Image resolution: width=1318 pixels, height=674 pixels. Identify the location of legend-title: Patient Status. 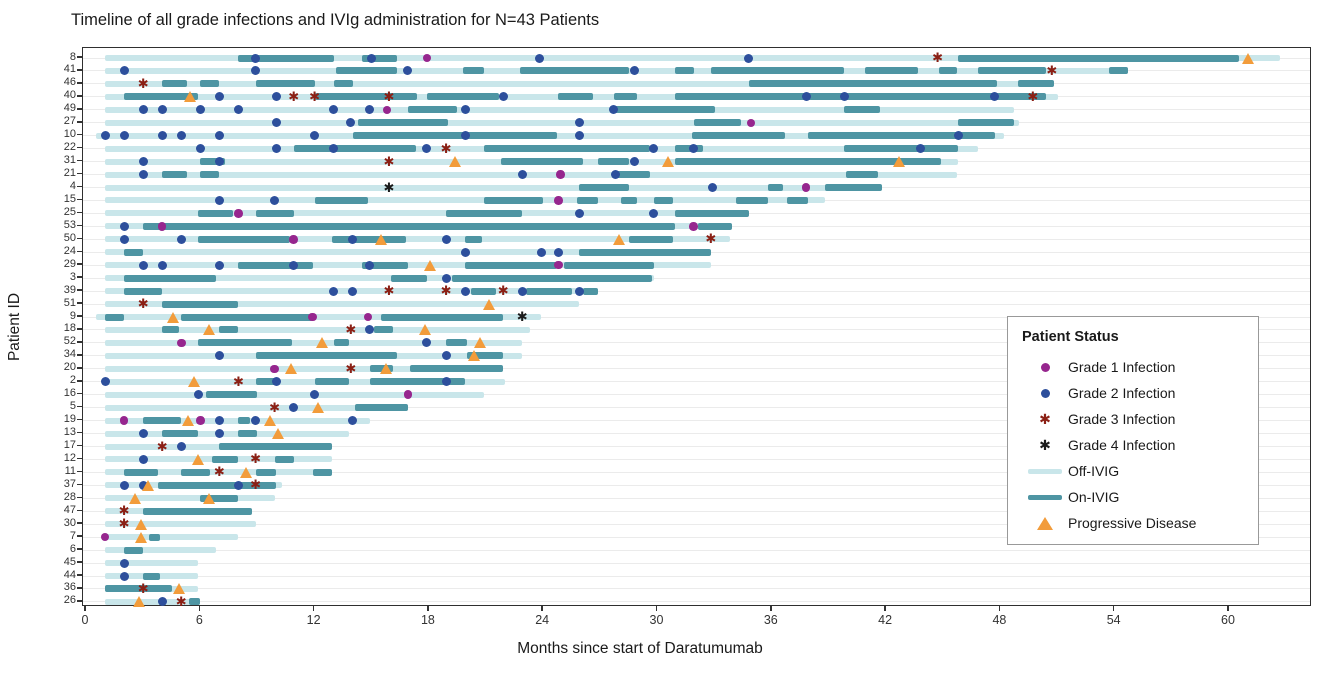
(1070, 337).